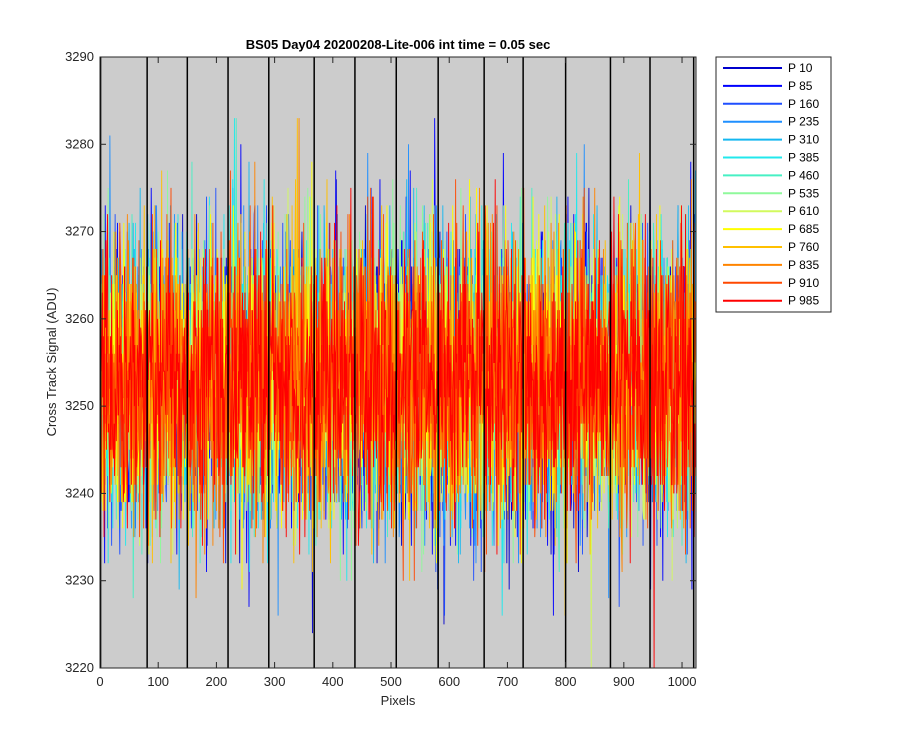  Describe the element at coordinates (624, 681) in the screenshot. I see `x-tick-label: 900` at that location.